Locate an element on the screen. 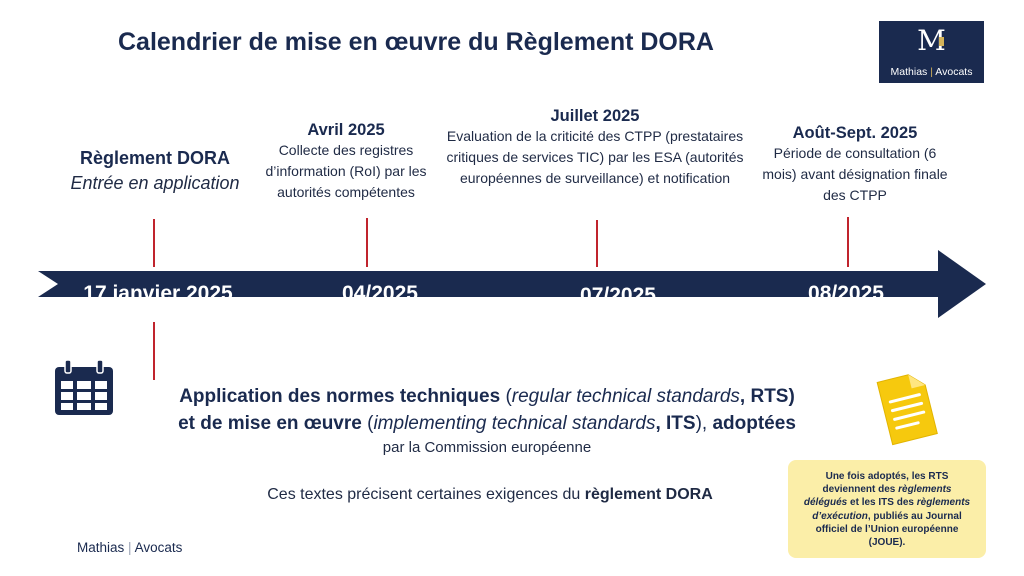 The width and height of the screenshot is (1024, 576). rts-part: implementing technical standards is located at coordinates (514, 423).